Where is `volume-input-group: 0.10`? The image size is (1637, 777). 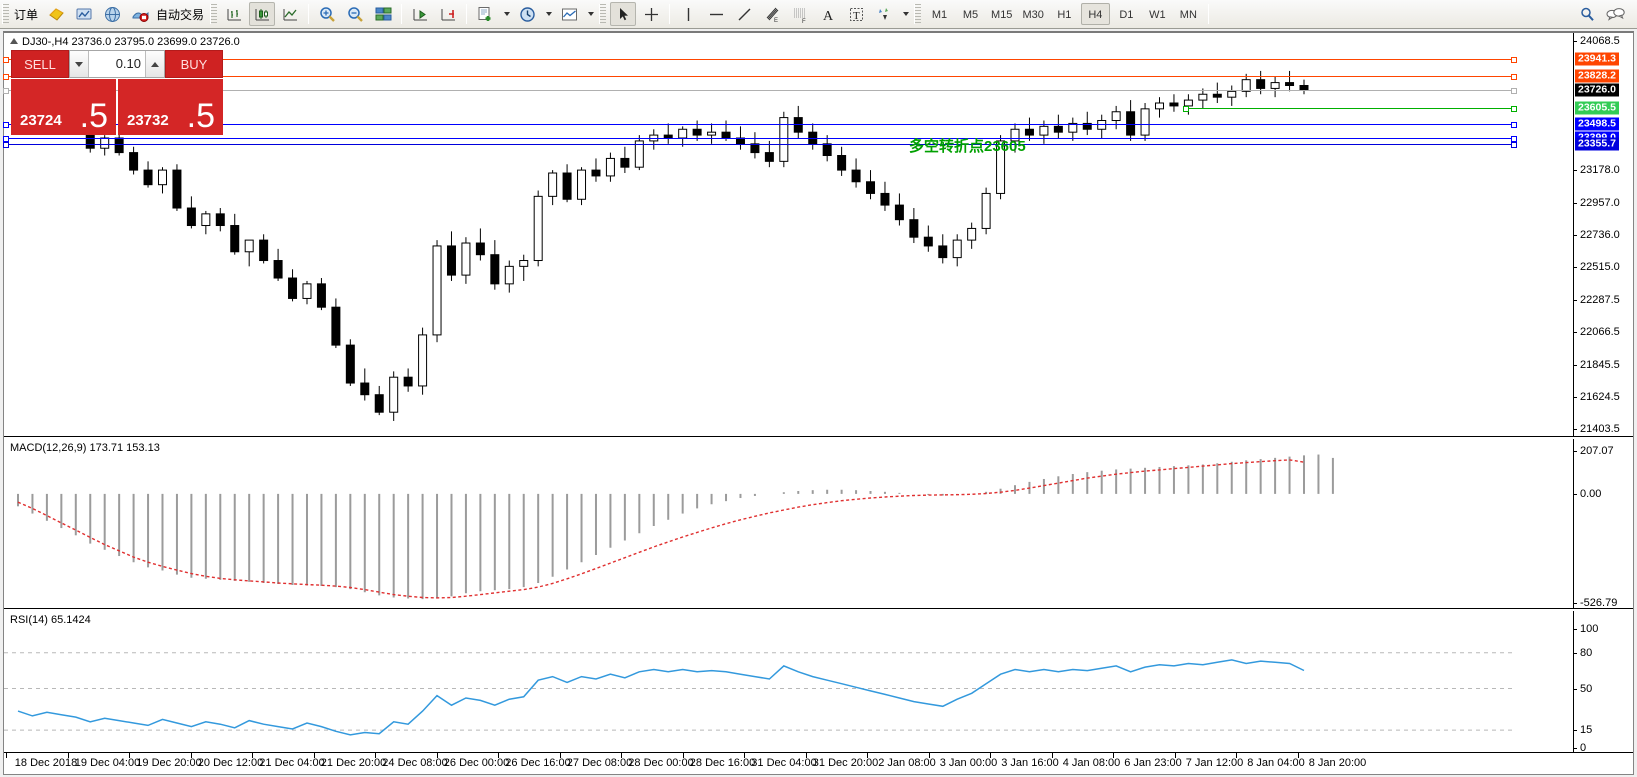
volume-input-group: 0.10 is located at coordinates (117, 64).